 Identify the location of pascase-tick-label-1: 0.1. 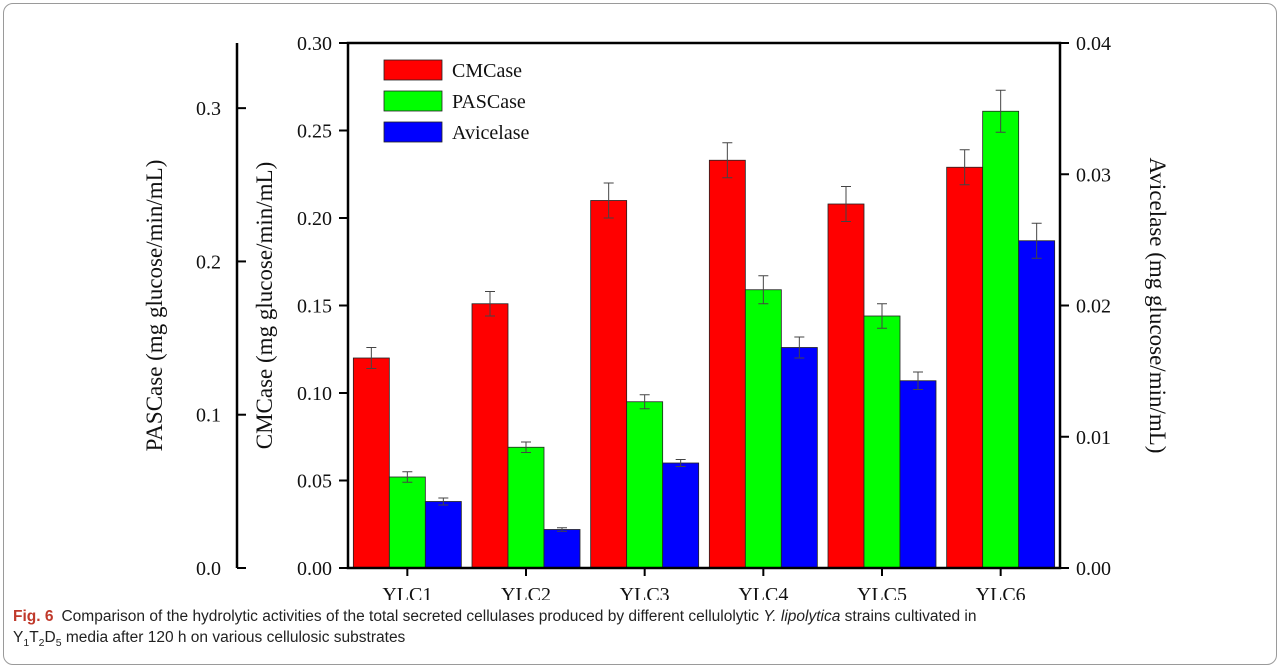
(208, 416).